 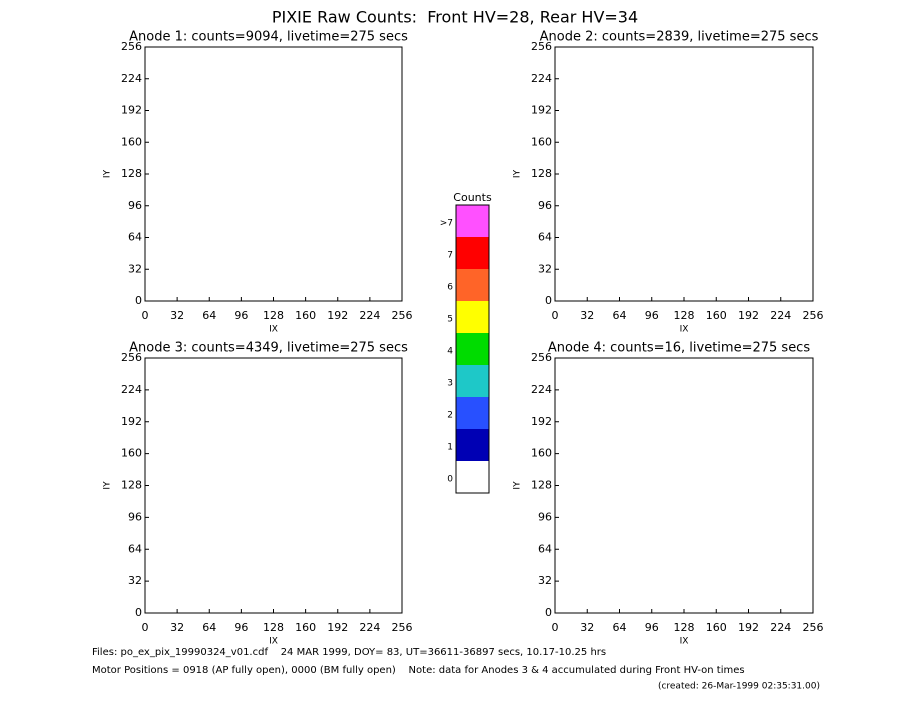 What do you see at coordinates (450, 352) in the screenshot?
I see `colorbar-label: 4` at bounding box center [450, 352].